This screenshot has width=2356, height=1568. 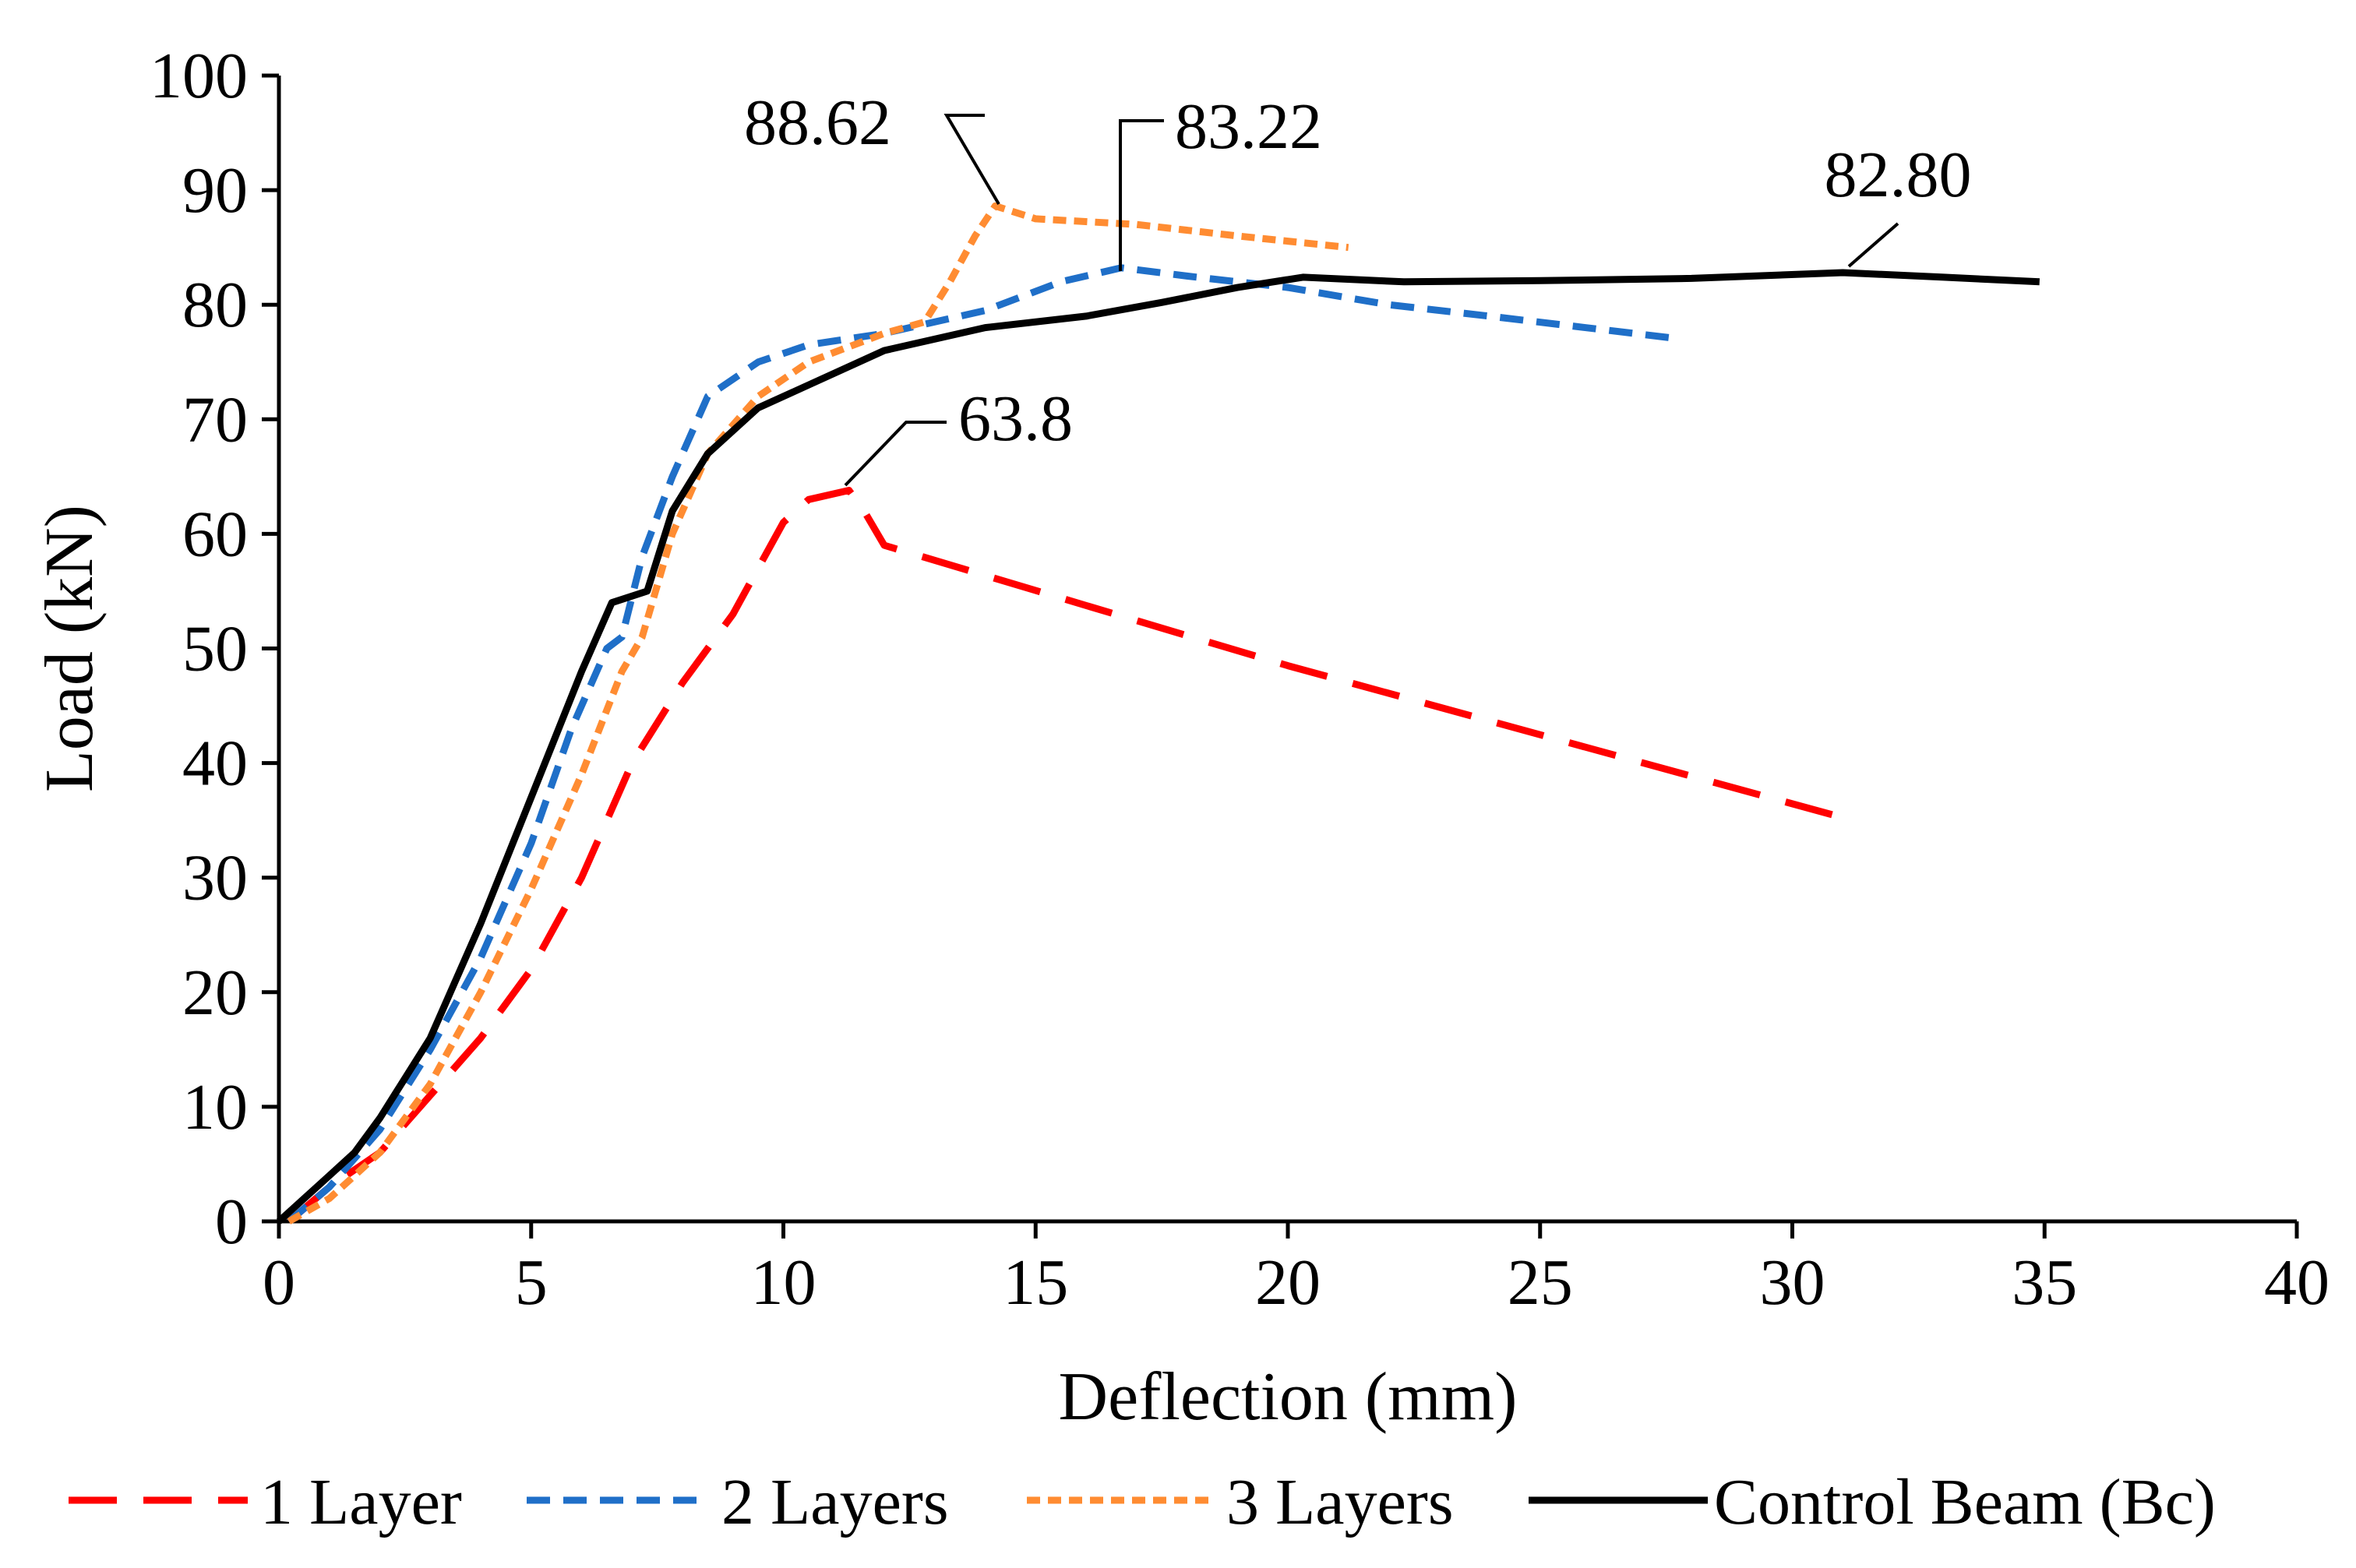 I want to click on y-ticks: 0 10 20 30 40 50 60 70 80 90 100, so click(x=214, y=649).